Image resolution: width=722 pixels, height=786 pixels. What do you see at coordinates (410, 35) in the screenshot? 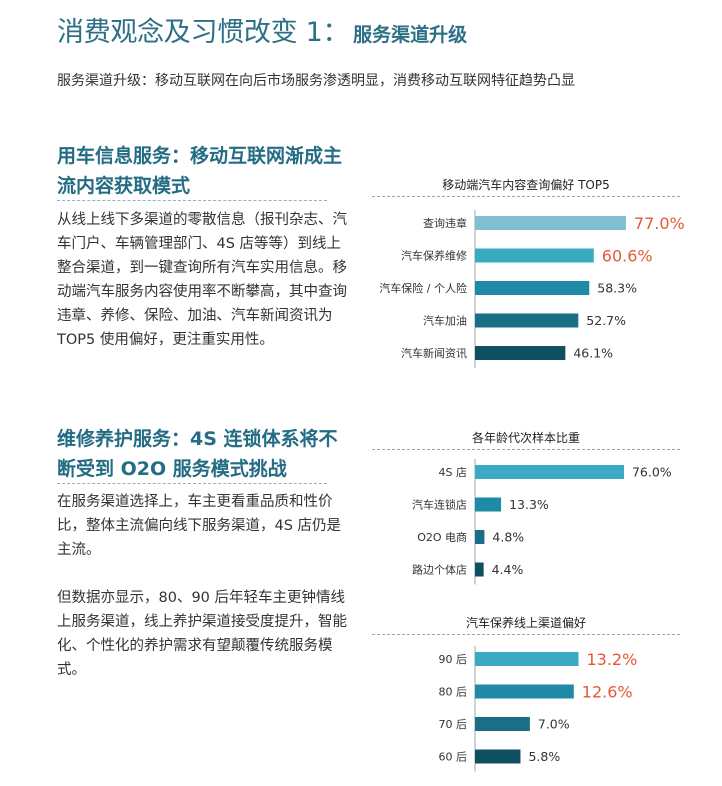
I see `page-title-topic: 服务渠道升级` at bounding box center [410, 35].